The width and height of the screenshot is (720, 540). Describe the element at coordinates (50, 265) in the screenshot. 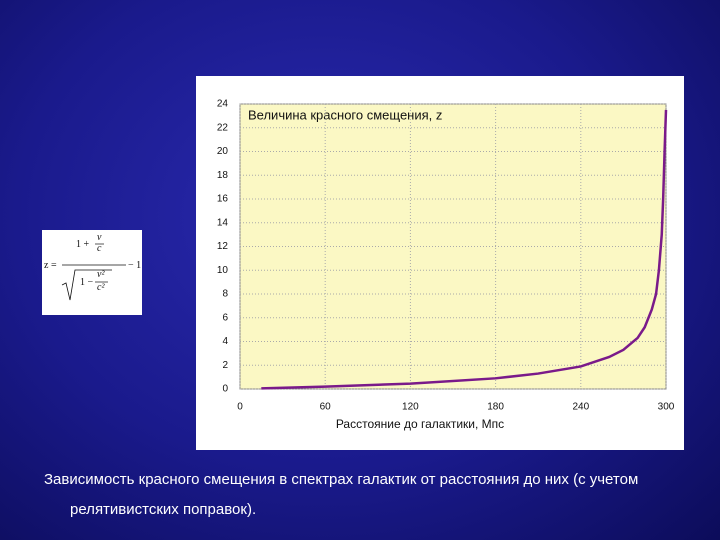

I see `formula-lhs: z =` at that location.